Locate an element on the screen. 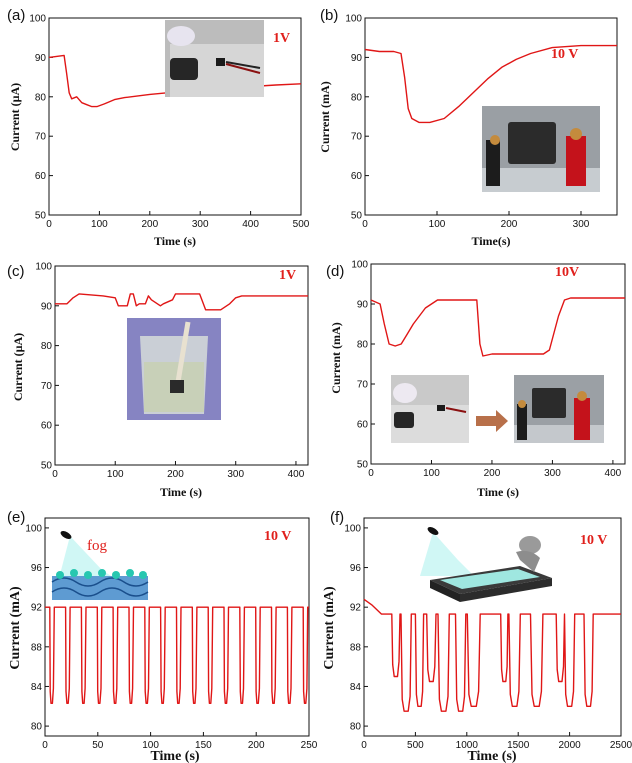  panel-f-frame is located at coordinates (492, 627).